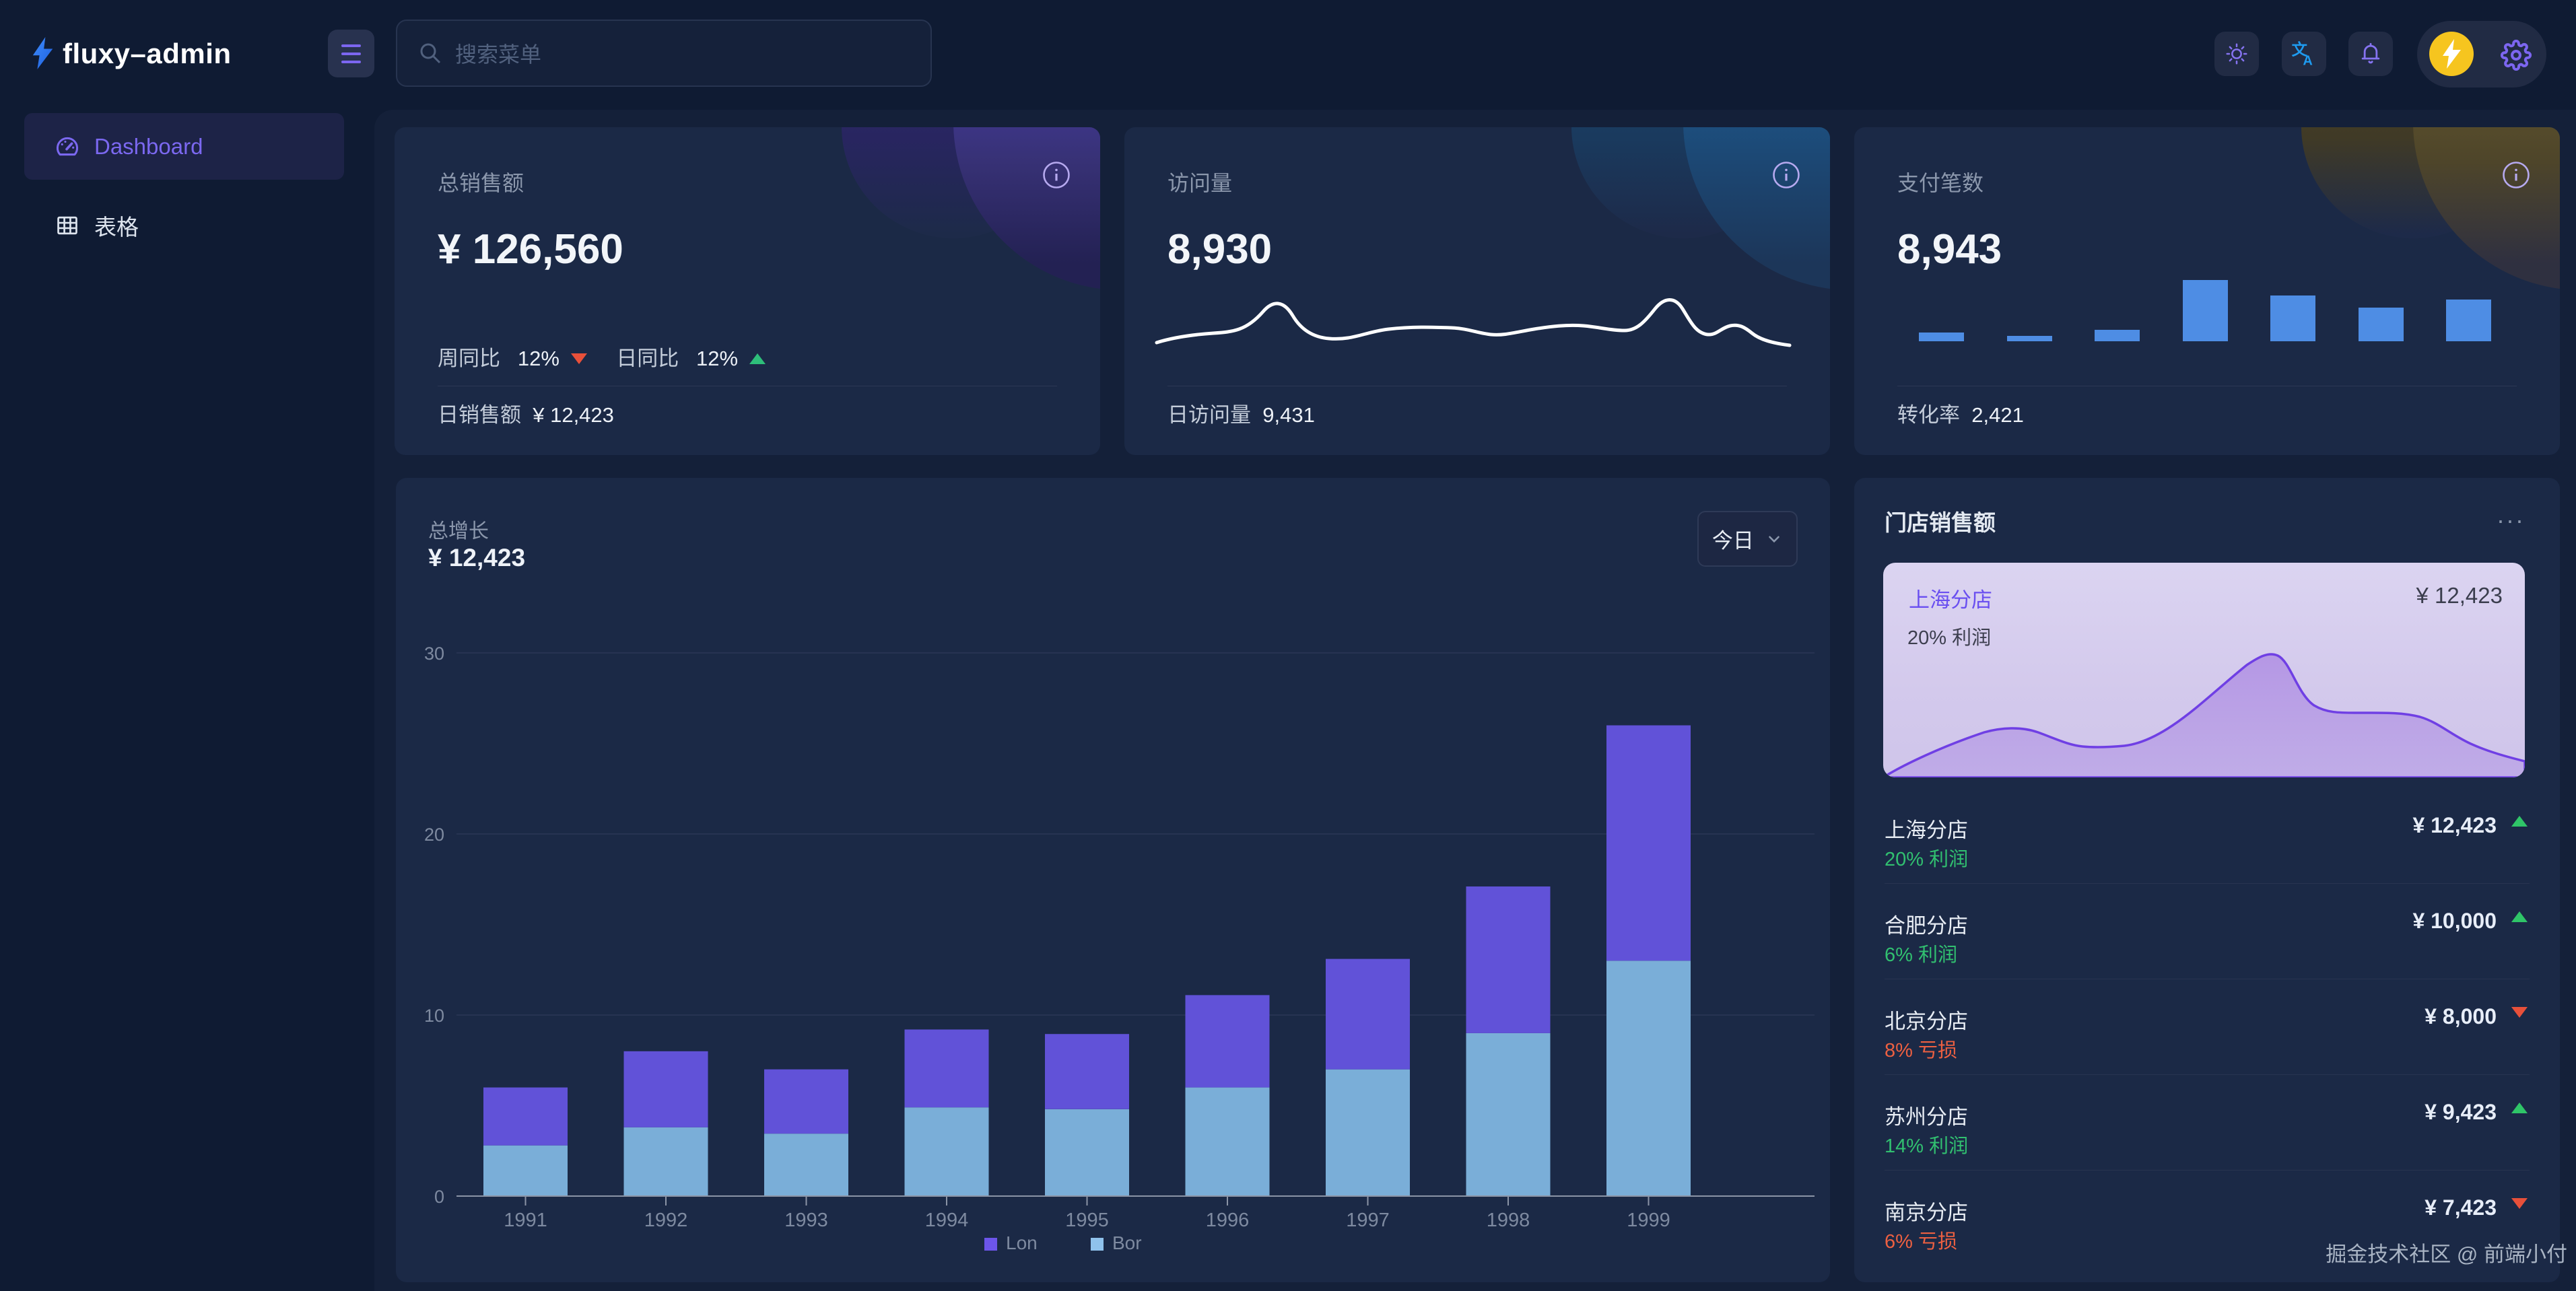 The height and width of the screenshot is (1291, 2576). I want to click on svg-text: A, so click(2307, 60).